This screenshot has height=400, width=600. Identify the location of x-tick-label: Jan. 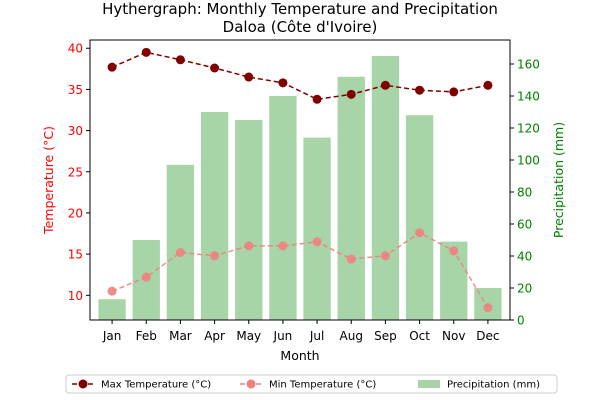
(112, 336).